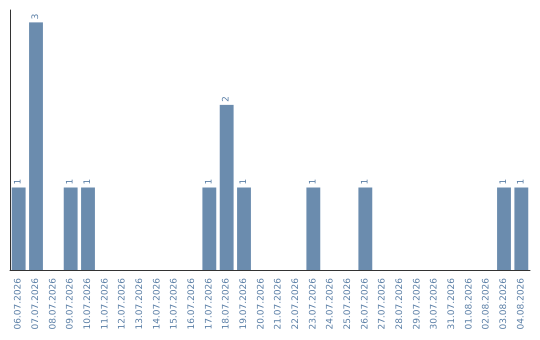 The width and height of the screenshot is (540, 340). Describe the element at coordinates (175, 304) in the screenshot. I see `x-tick-label: 15.07.2026` at that location.